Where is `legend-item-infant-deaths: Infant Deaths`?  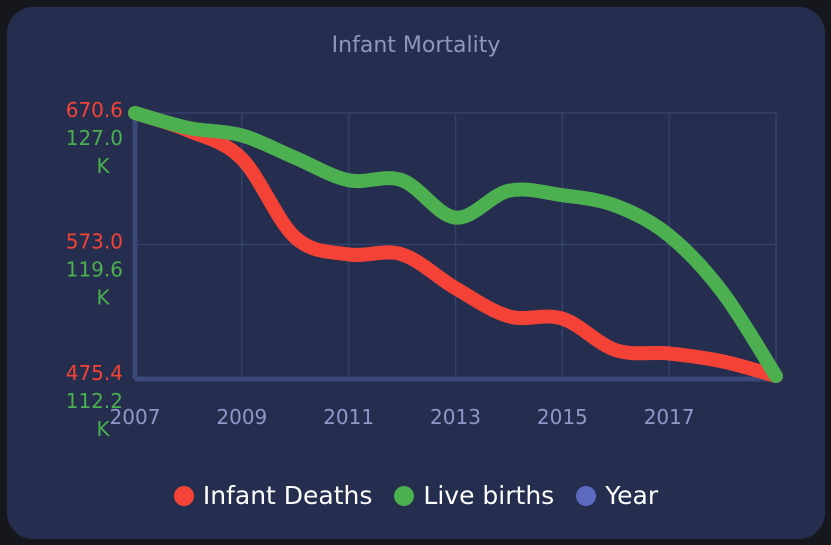 legend-item-infant-deaths: Infant Deaths is located at coordinates (273, 495).